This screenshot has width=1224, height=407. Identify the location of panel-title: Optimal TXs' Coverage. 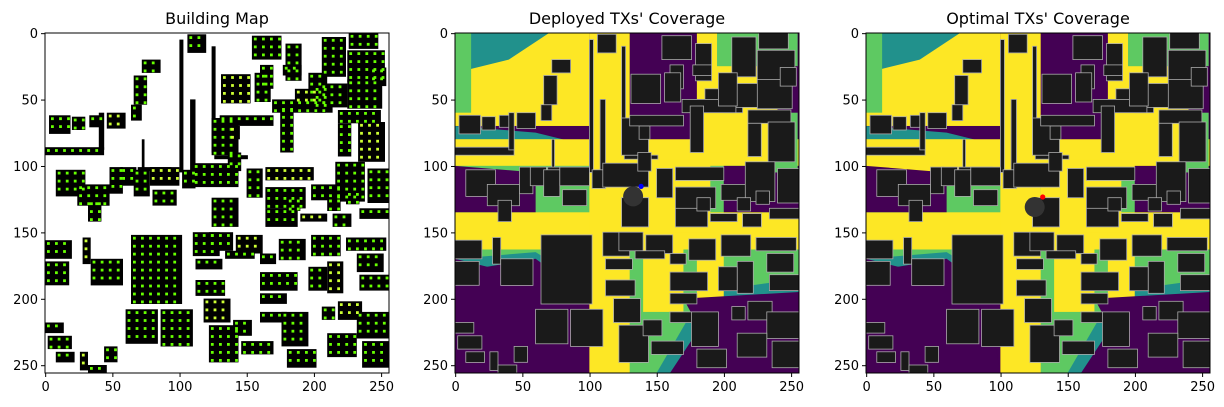
(1038, 18).